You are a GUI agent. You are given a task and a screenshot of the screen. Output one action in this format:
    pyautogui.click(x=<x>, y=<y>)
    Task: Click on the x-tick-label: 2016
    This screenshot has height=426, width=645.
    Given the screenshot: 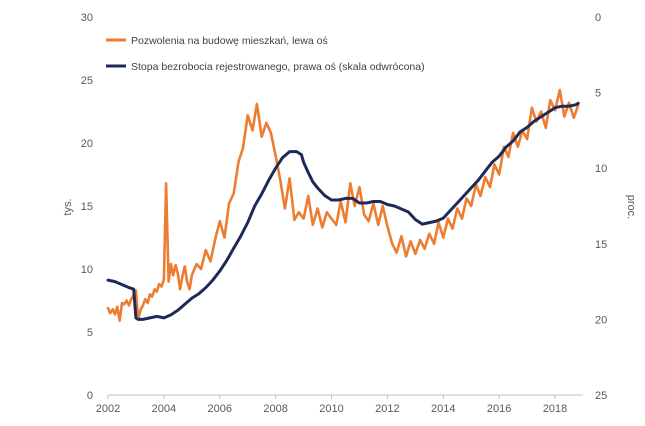 What is the action you would take?
    pyautogui.click(x=499, y=409)
    